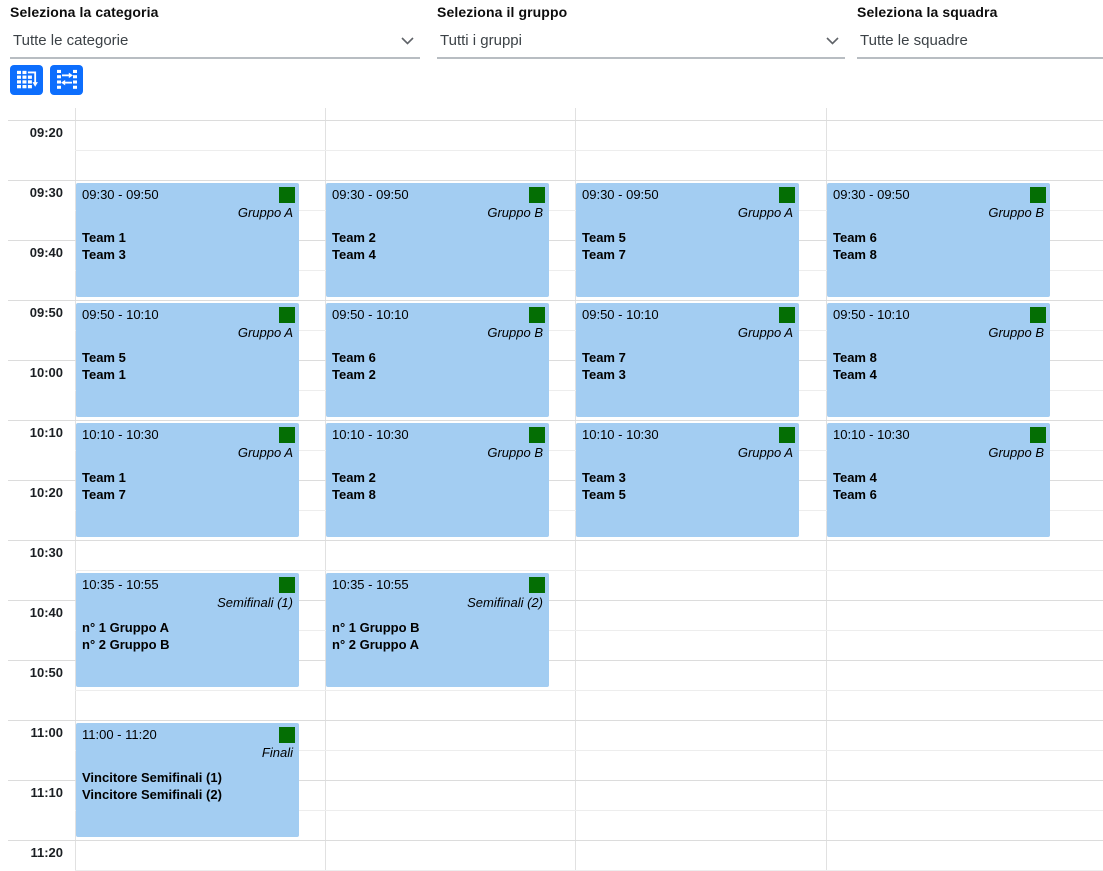  Describe the element at coordinates (187, 246) in the screenshot. I see `event-participants: Team 1 Team 3` at that location.